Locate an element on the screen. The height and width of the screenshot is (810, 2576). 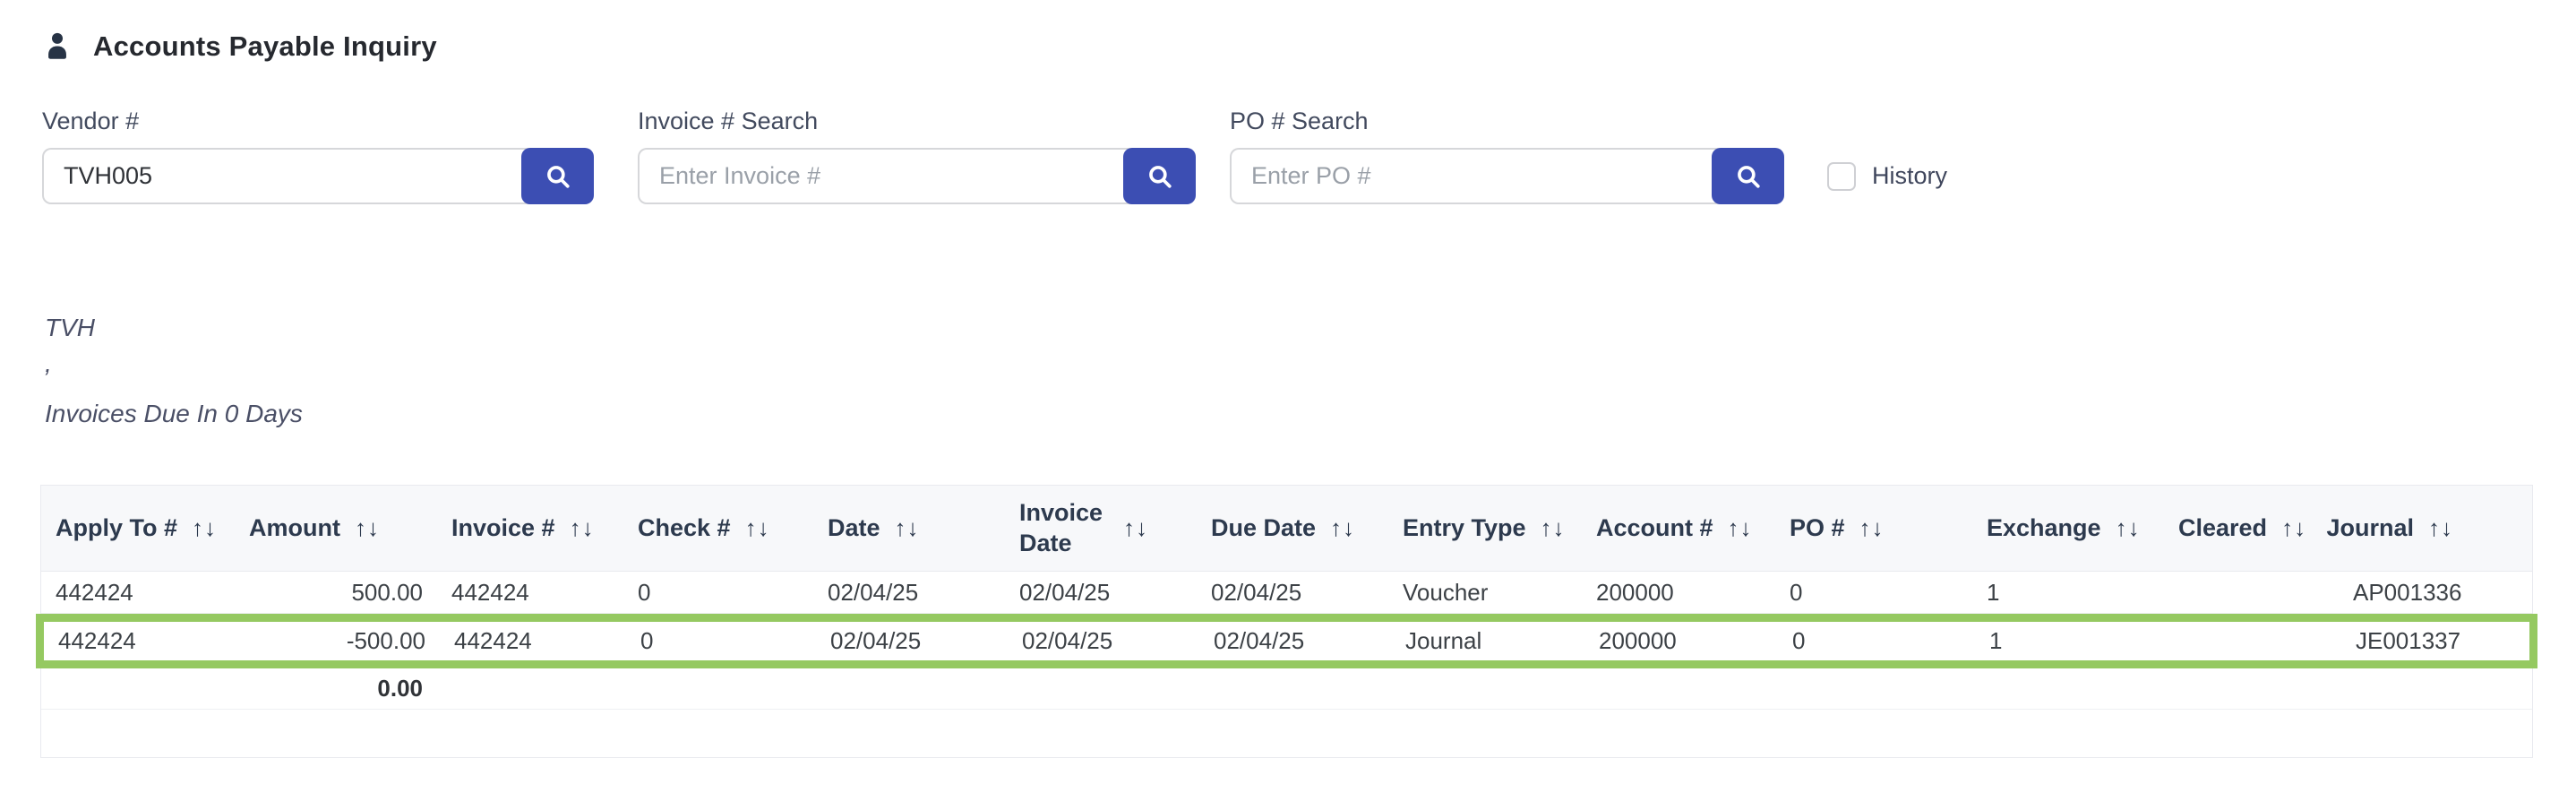
history-label: History is located at coordinates (1910, 175).